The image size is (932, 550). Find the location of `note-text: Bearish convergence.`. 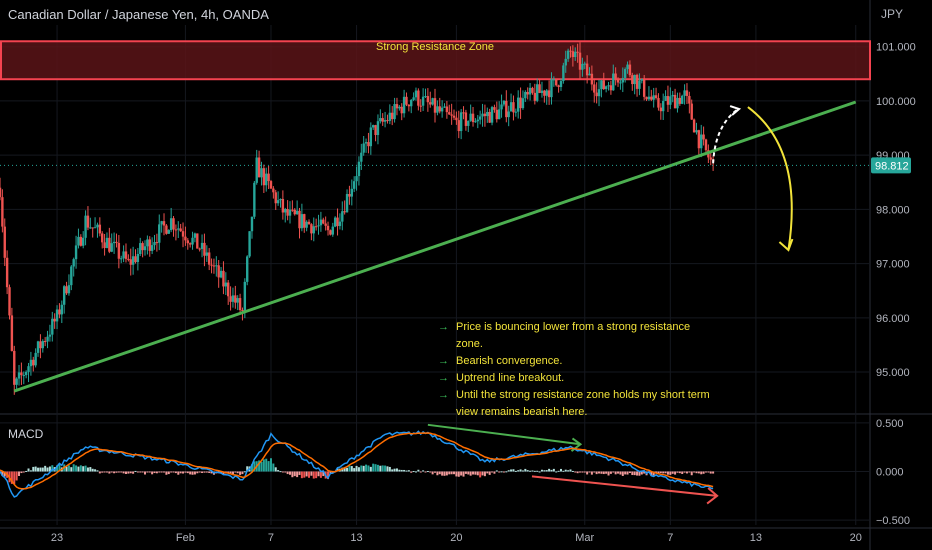

note-text: Bearish convergence. is located at coordinates (509, 361).